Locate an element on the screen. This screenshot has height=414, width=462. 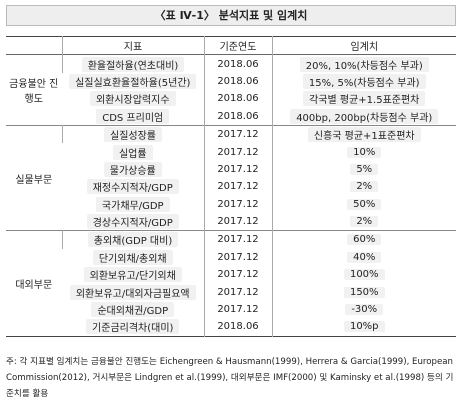
table-row: 국가채무/GDP 2017.12 50% is located at coordinates (231, 204).